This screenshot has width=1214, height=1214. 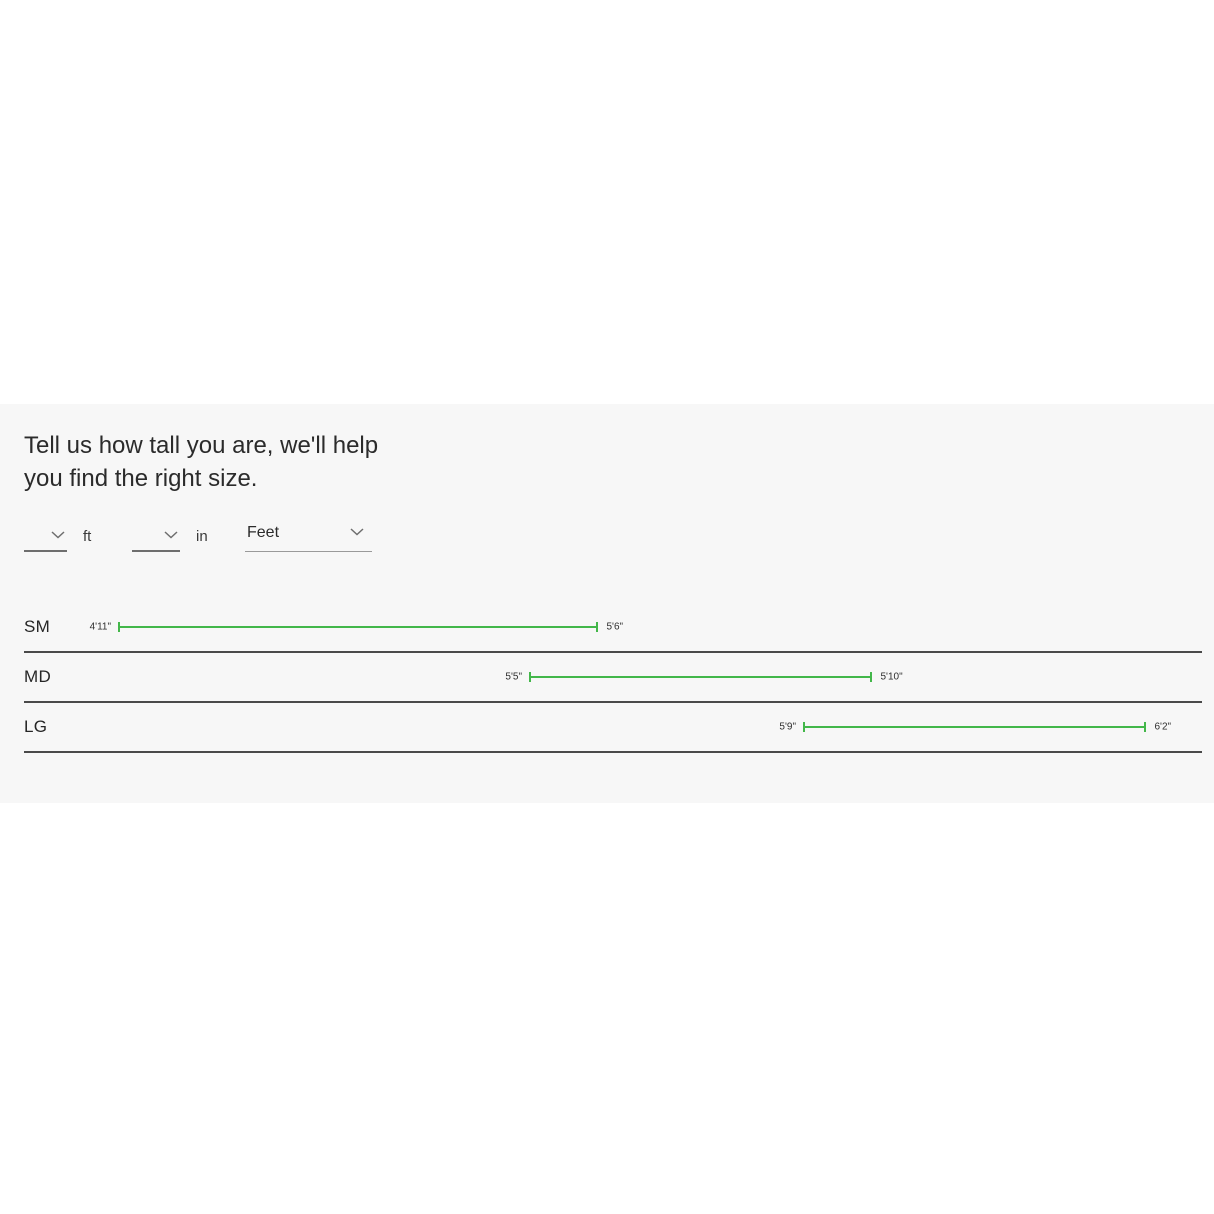 What do you see at coordinates (100, 627) in the screenshot?
I see `min-height-label: 4'11"` at bounding box center [100, 627].